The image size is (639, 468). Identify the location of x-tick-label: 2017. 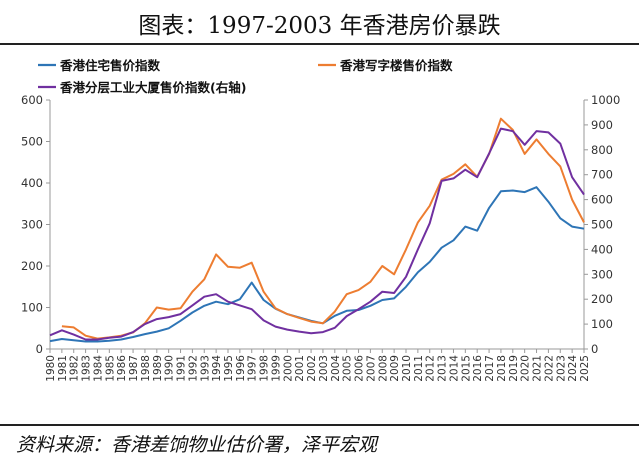
(490, 368).